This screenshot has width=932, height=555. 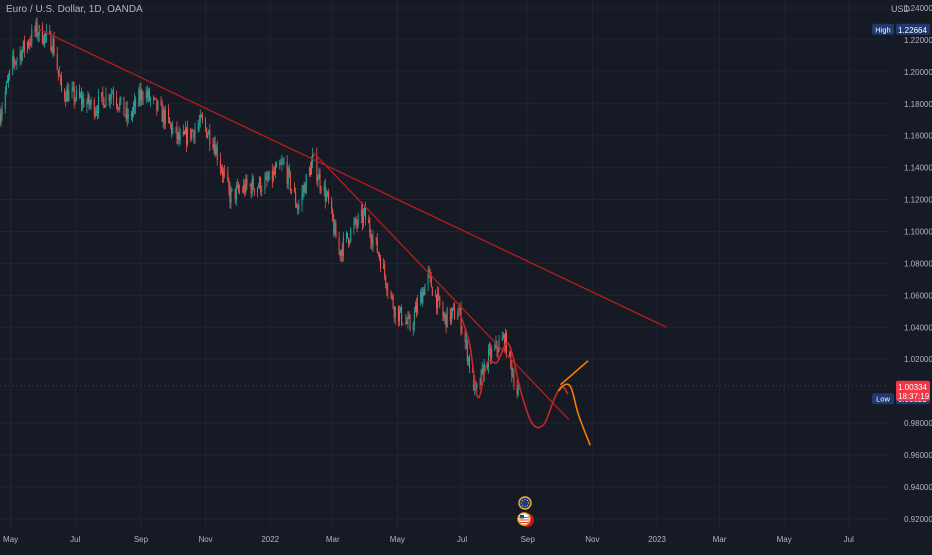 I want to click on x-tick-label: Sep, so click(x=141, y=539).